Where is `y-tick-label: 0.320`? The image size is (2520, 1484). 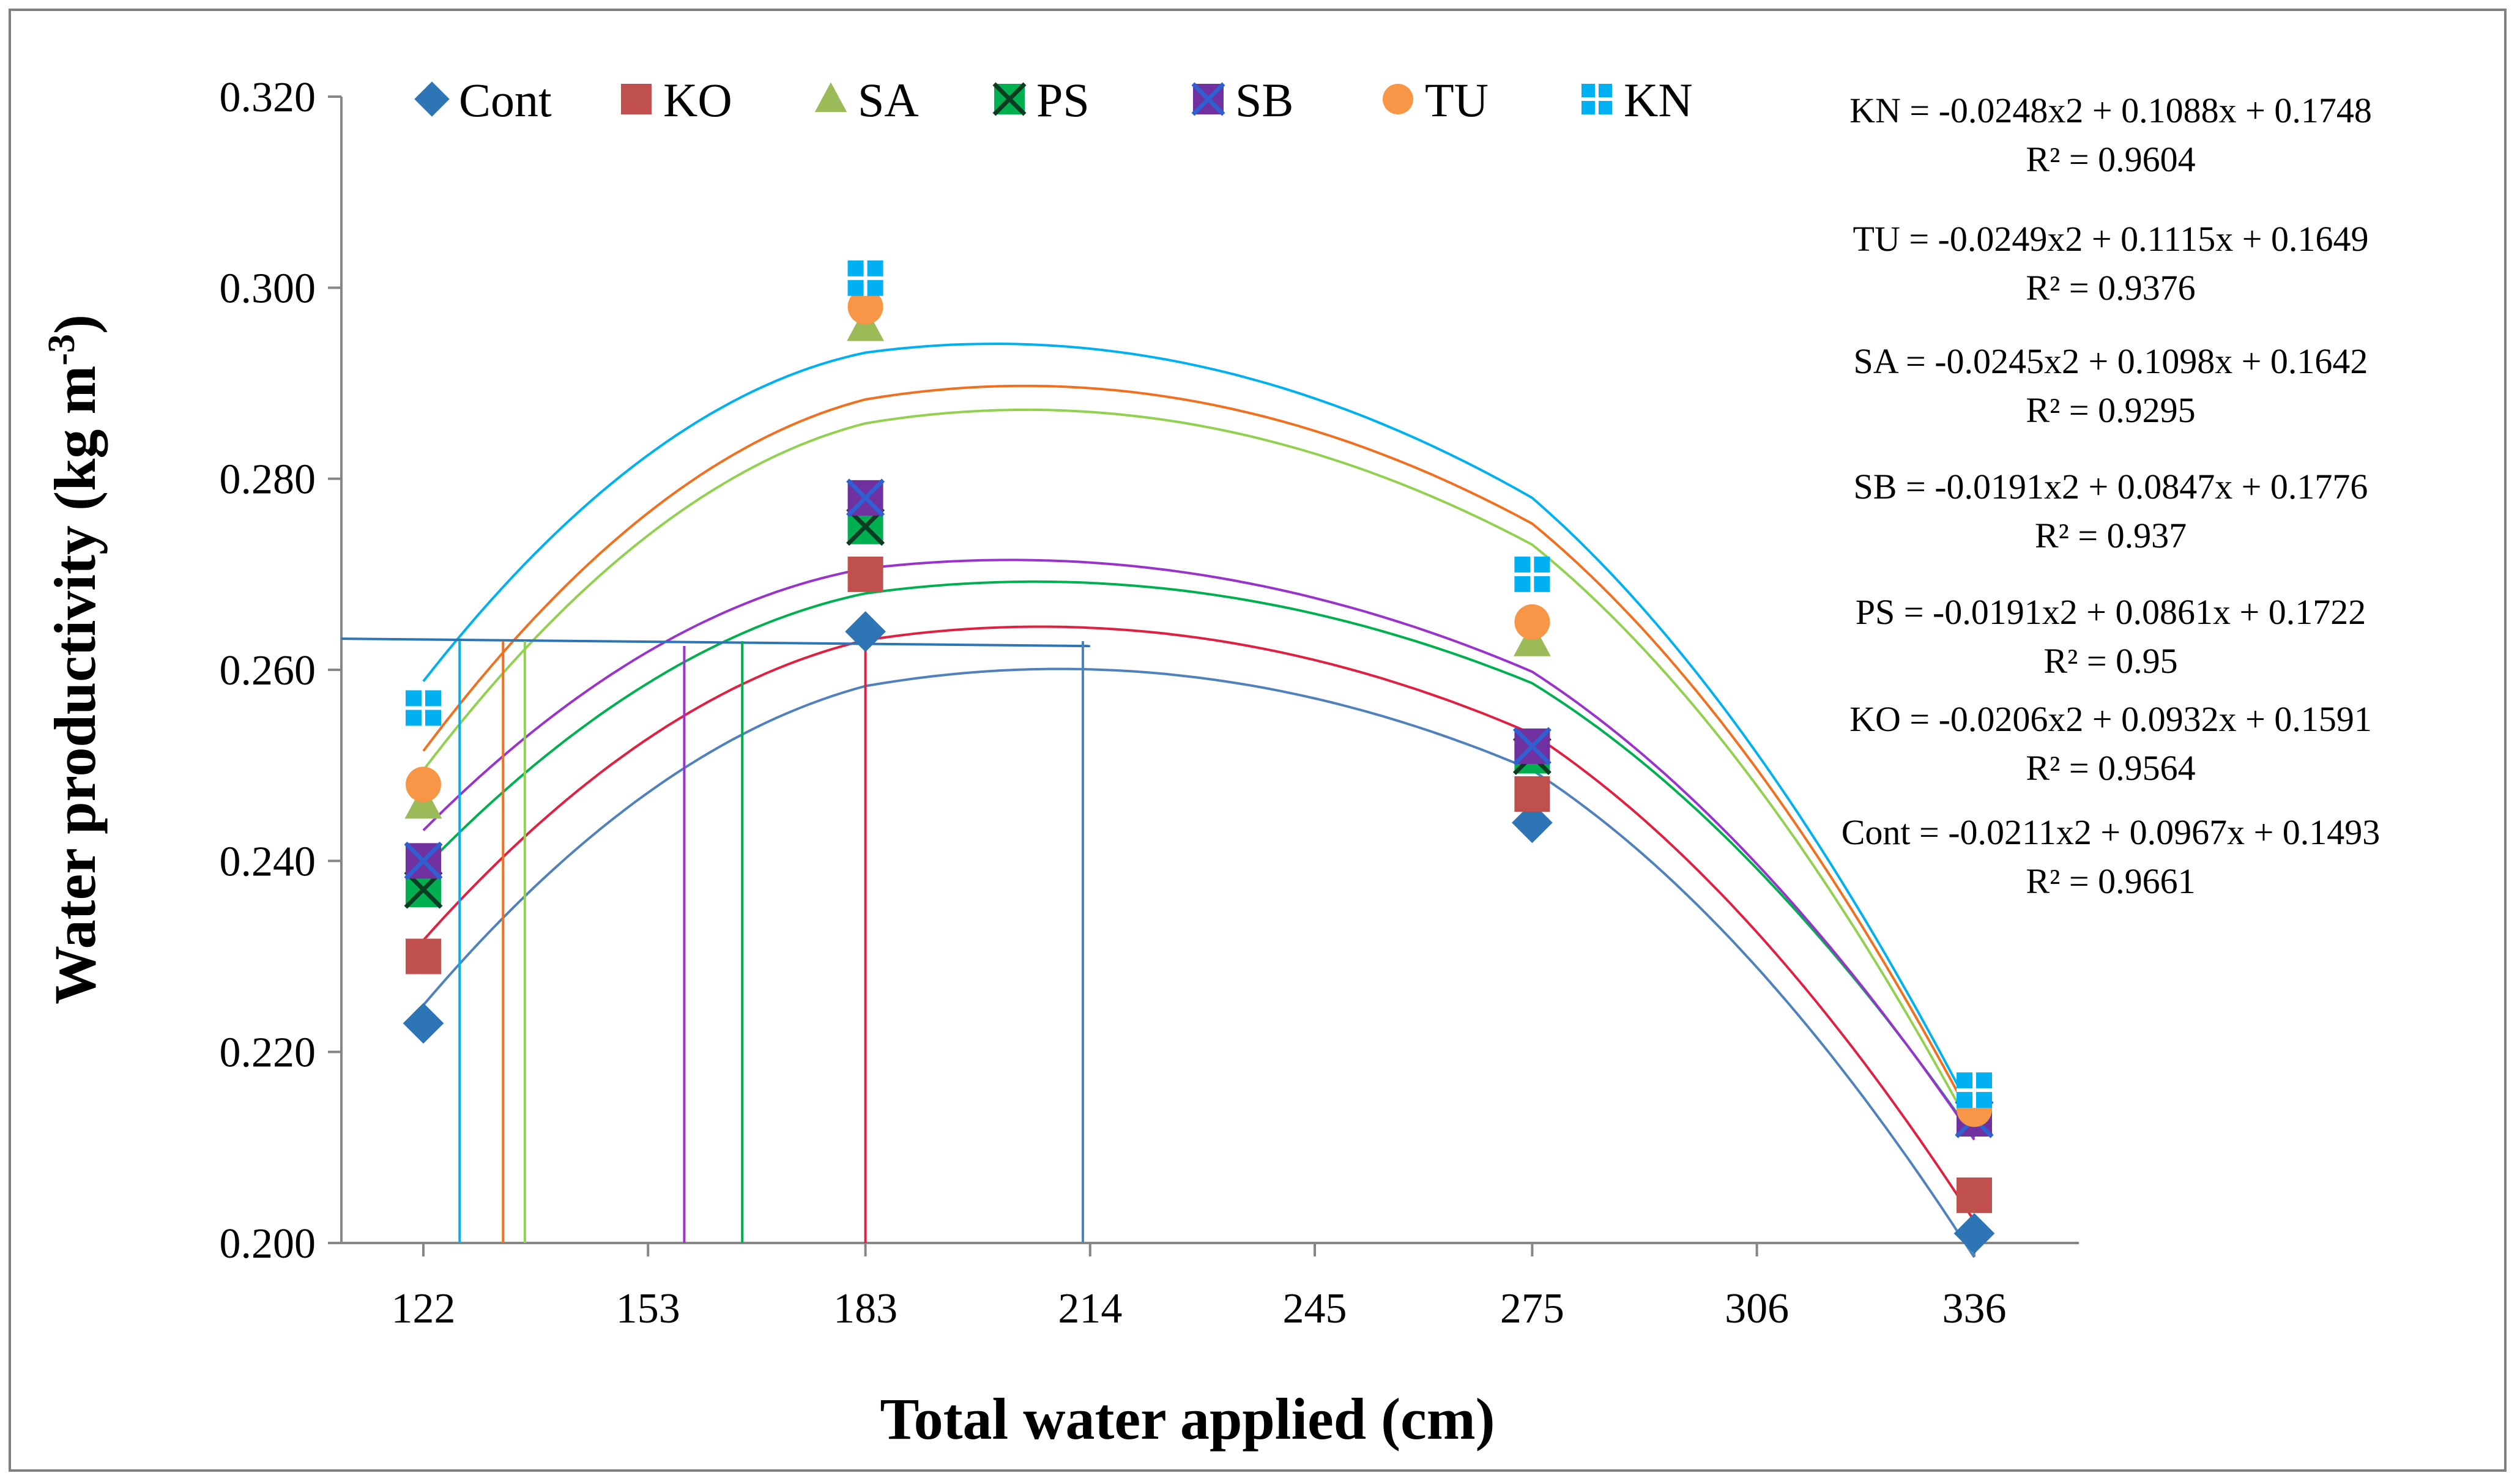
y-tick-label: 0.320 is located at coordinates (268, 97).